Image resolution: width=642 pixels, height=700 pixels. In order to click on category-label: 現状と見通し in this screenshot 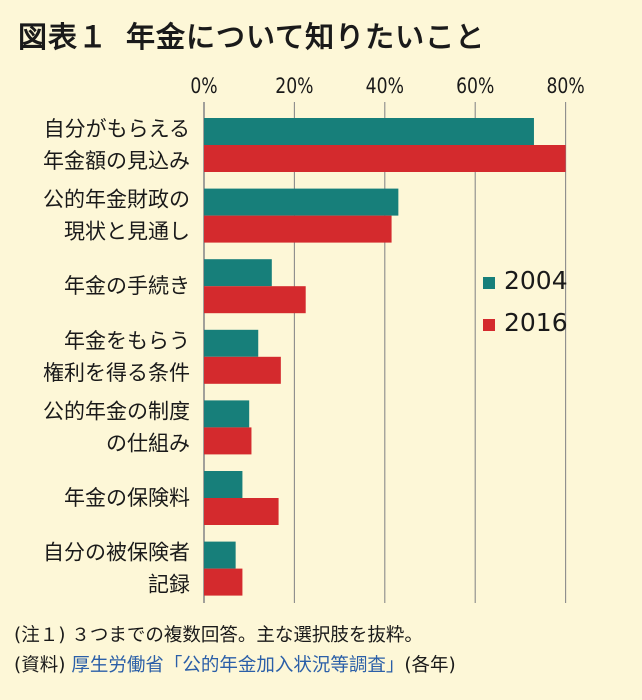, I will do `click(127, 232)`.